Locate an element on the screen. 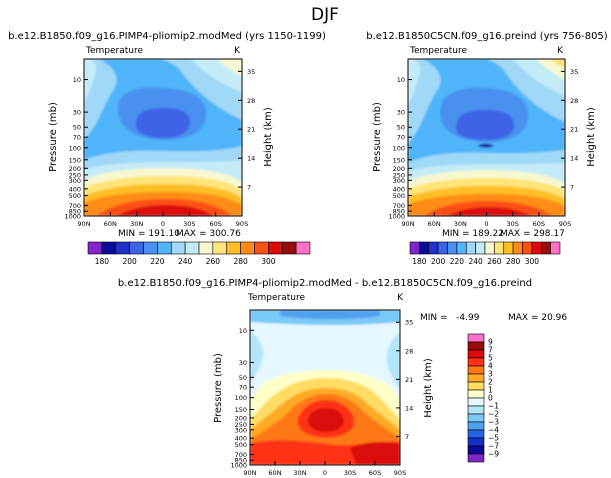 The width and height of the screenshot is (611, 478). height-tick-label: 21 is located at coordinates (251, 130).